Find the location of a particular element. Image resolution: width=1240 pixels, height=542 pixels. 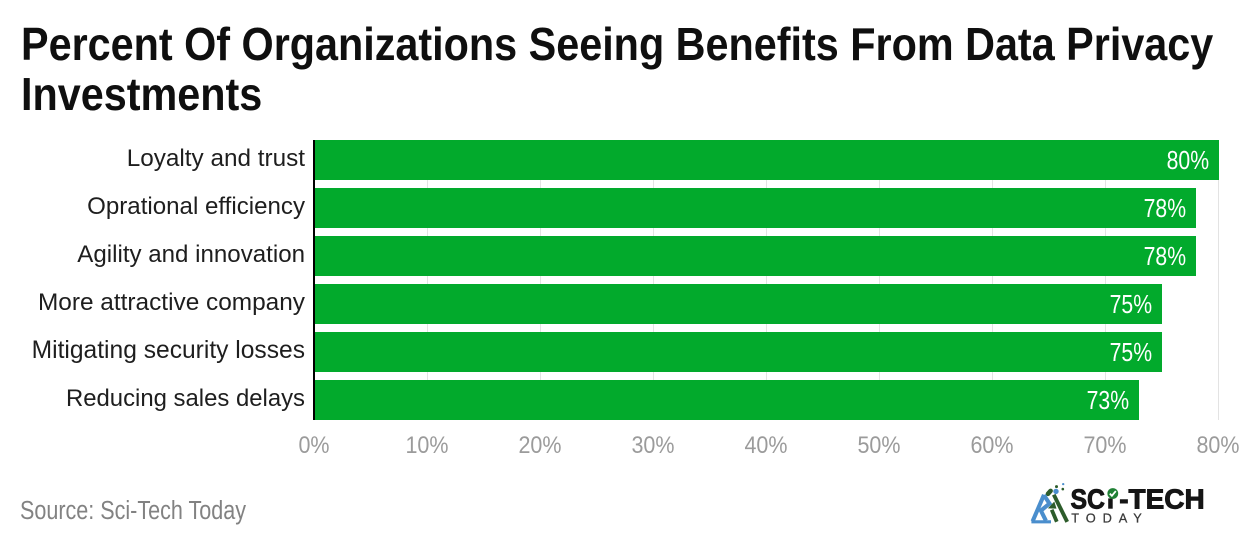

svg-text: -TECH is located at coordinates (1162, 499).